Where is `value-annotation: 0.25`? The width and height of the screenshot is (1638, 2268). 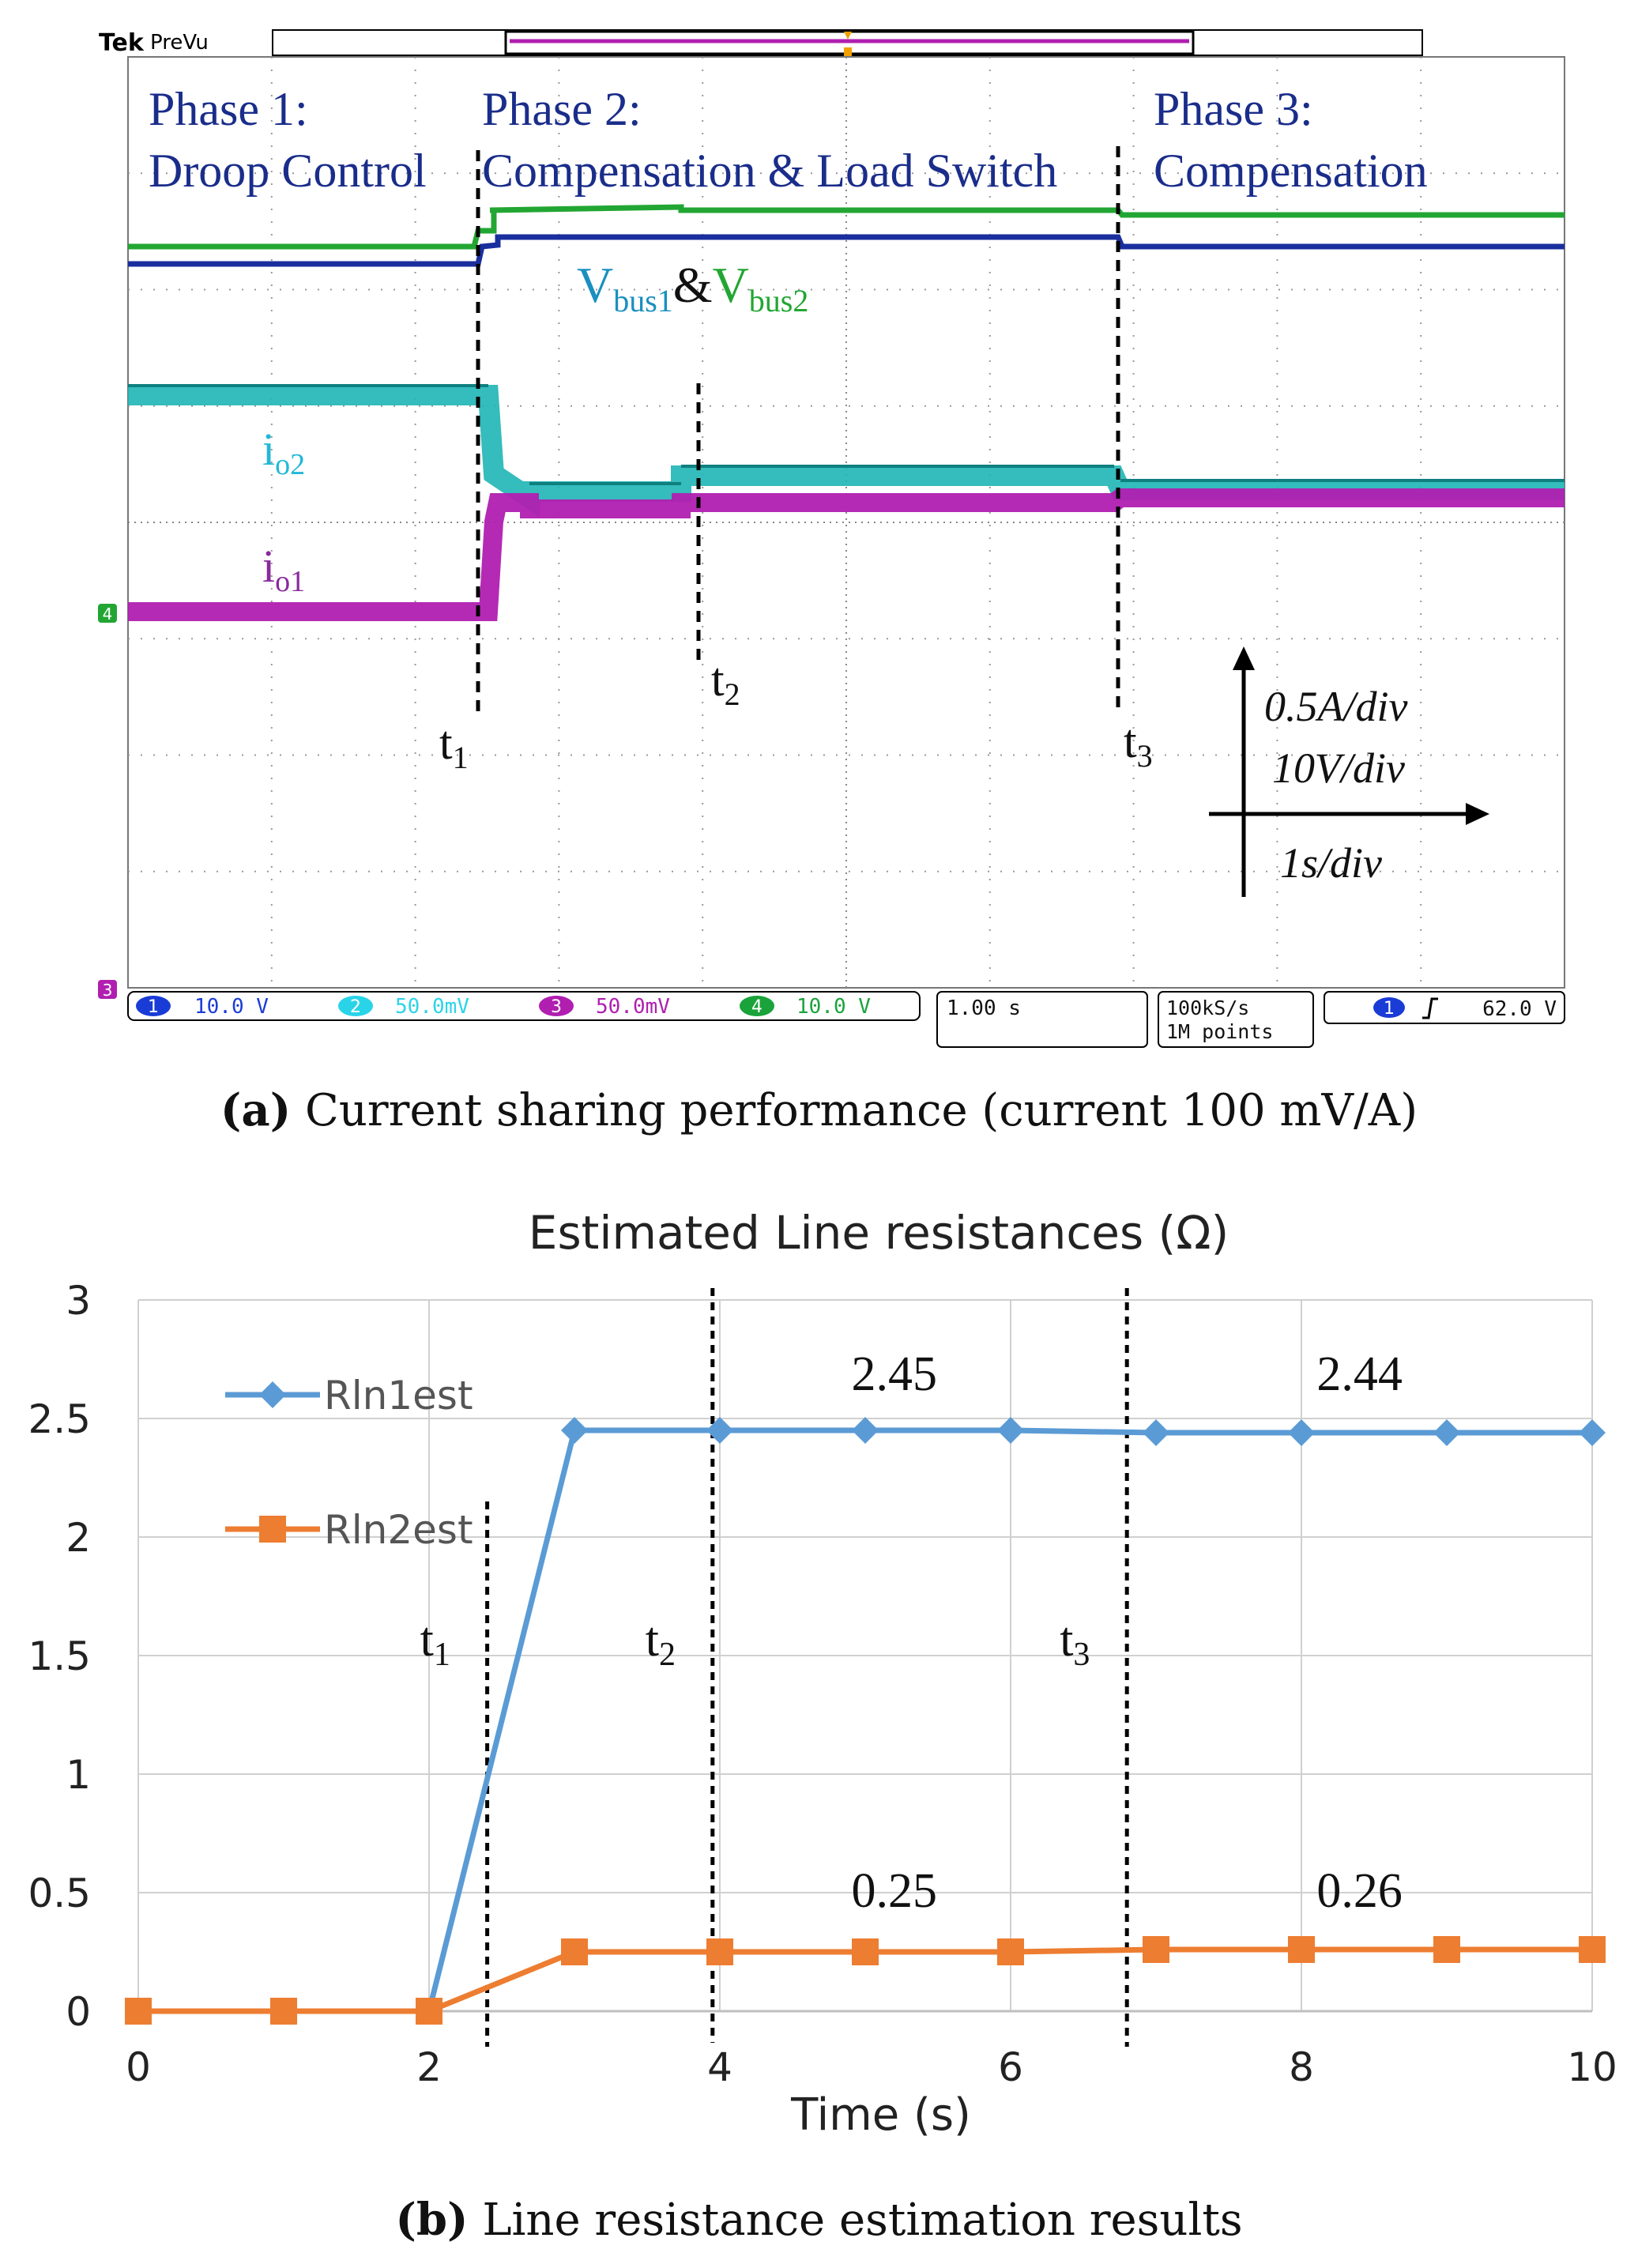
value-annotation: 0.25 is located at coordinates (895, 1891).